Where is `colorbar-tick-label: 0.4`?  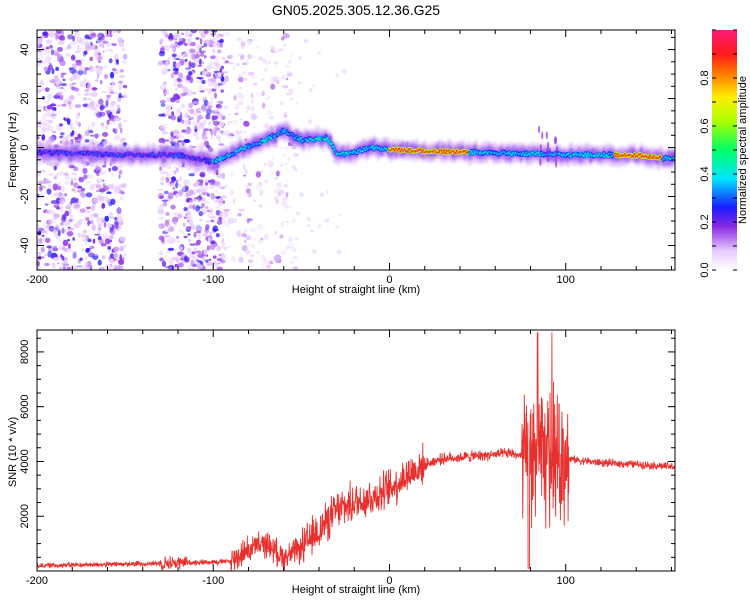 colorbar-tick-label: 0.4 is located at coordinates (705, 173).